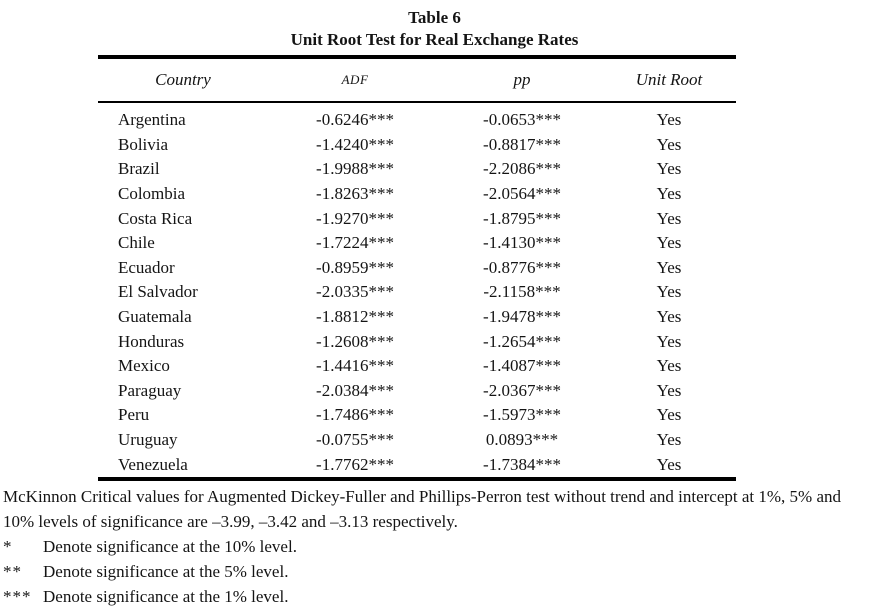  What do you see at coordinates (355, 144) in the screenshot?
I see `cell-adf: -1.4240***` at bounding box center [355, 144].